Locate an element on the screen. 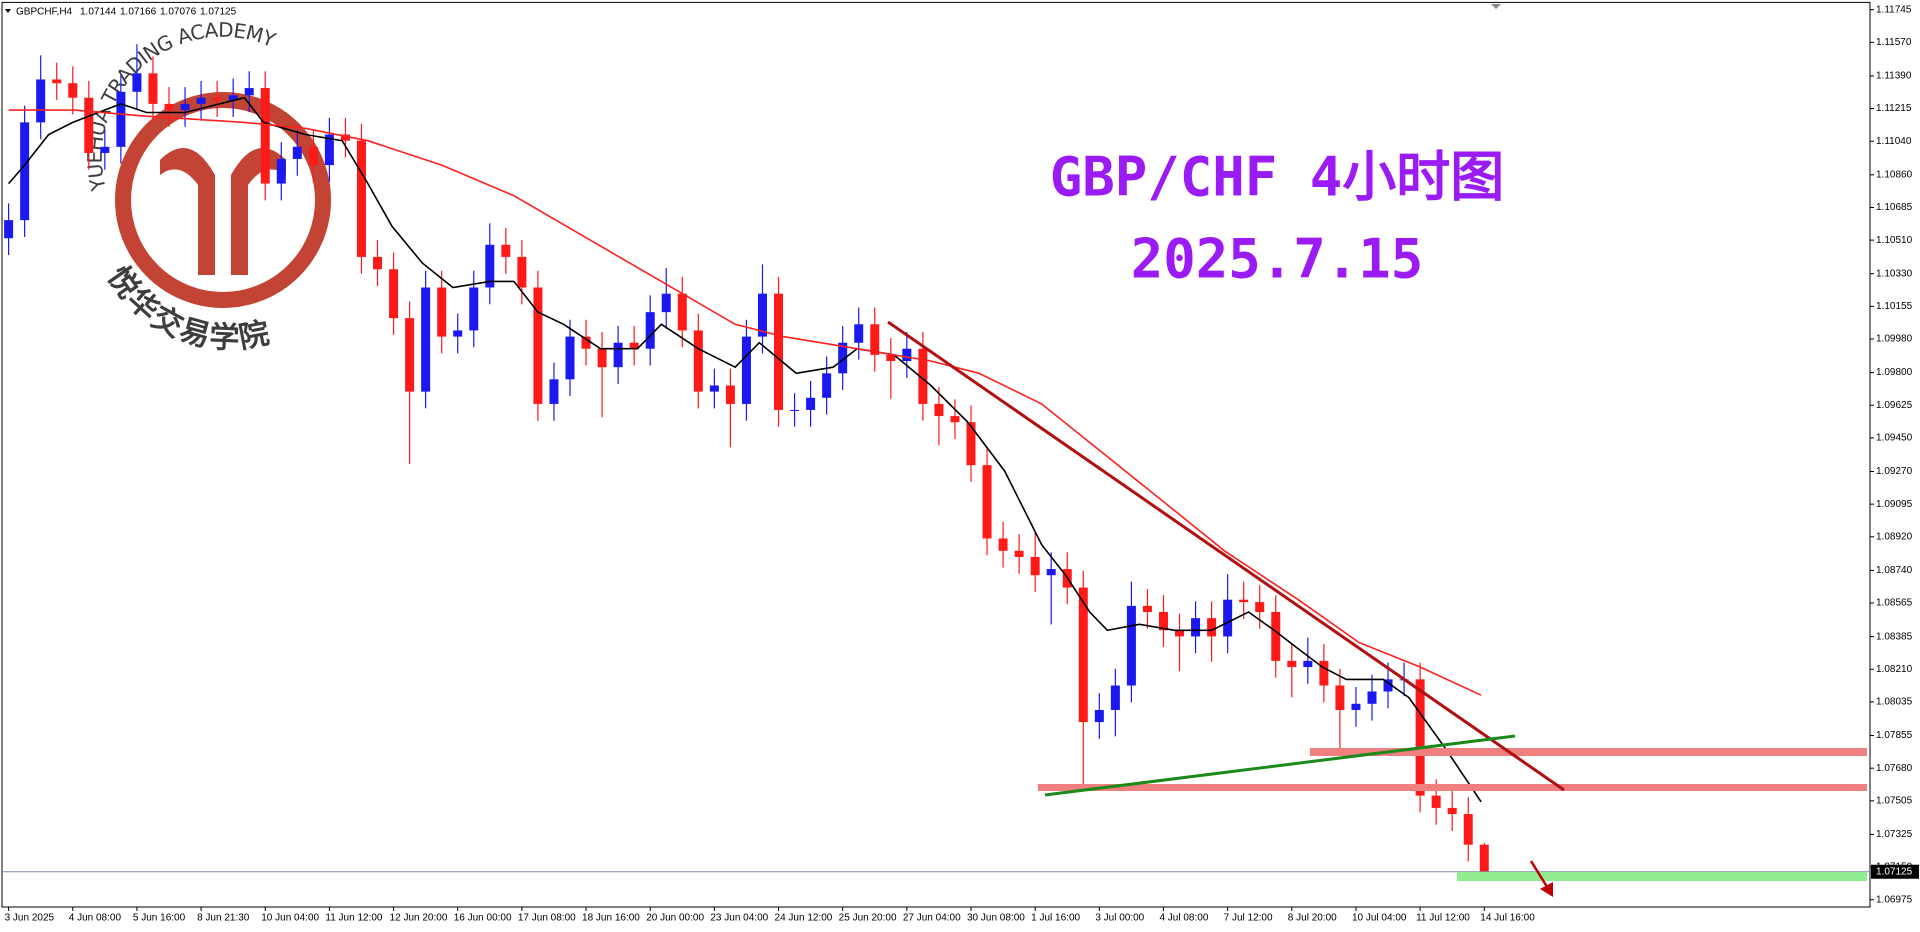 The width and height of the screenshot is (1920, 932). x-tick-label: 16 Jun 00:00 is located at coordinates (483, 918).